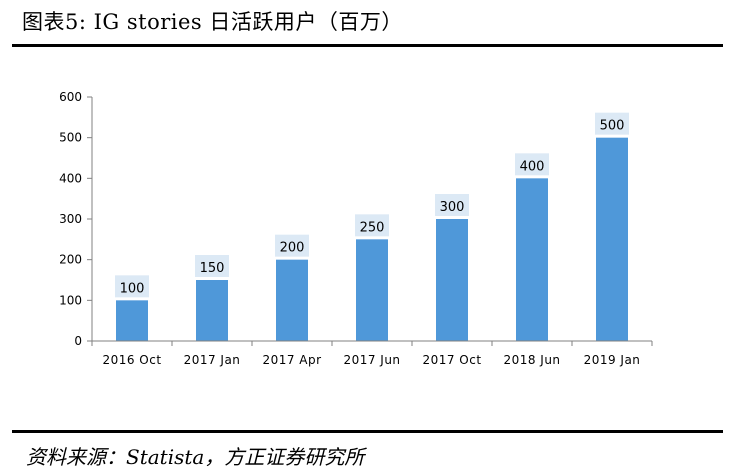 The image size is (729, 475). What do you see at coordinates (212, 22) in the screenshot?
I see `figure-title: 图表5: IG stories 日活跃用户（百万）` at bounding box center [212, 22].